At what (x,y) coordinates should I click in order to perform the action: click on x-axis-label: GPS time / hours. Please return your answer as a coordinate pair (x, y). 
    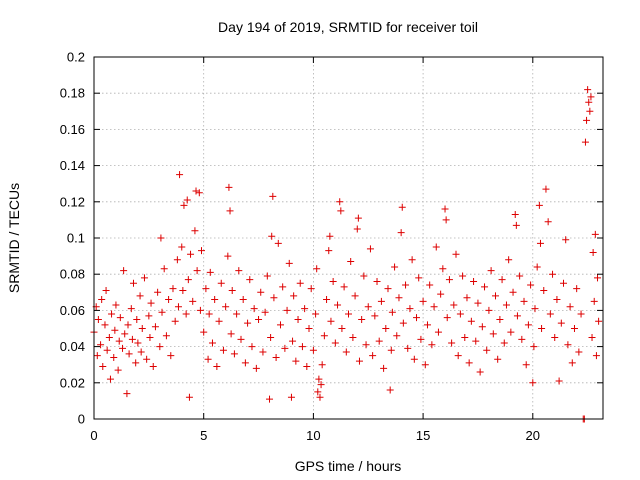
    Looking at the image, I should click on (348, 466).